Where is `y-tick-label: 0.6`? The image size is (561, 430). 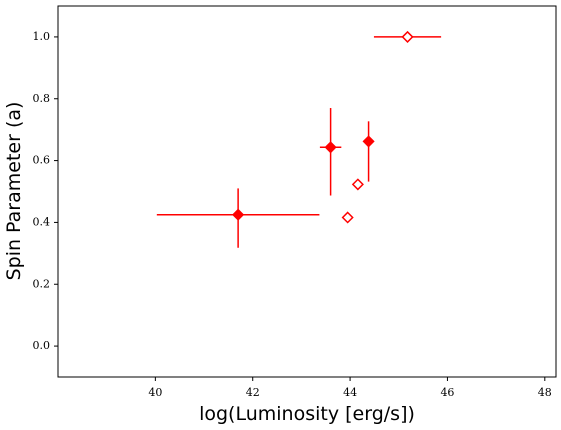 y-tick-label: 0.6 is located at coordinates (42, 160).